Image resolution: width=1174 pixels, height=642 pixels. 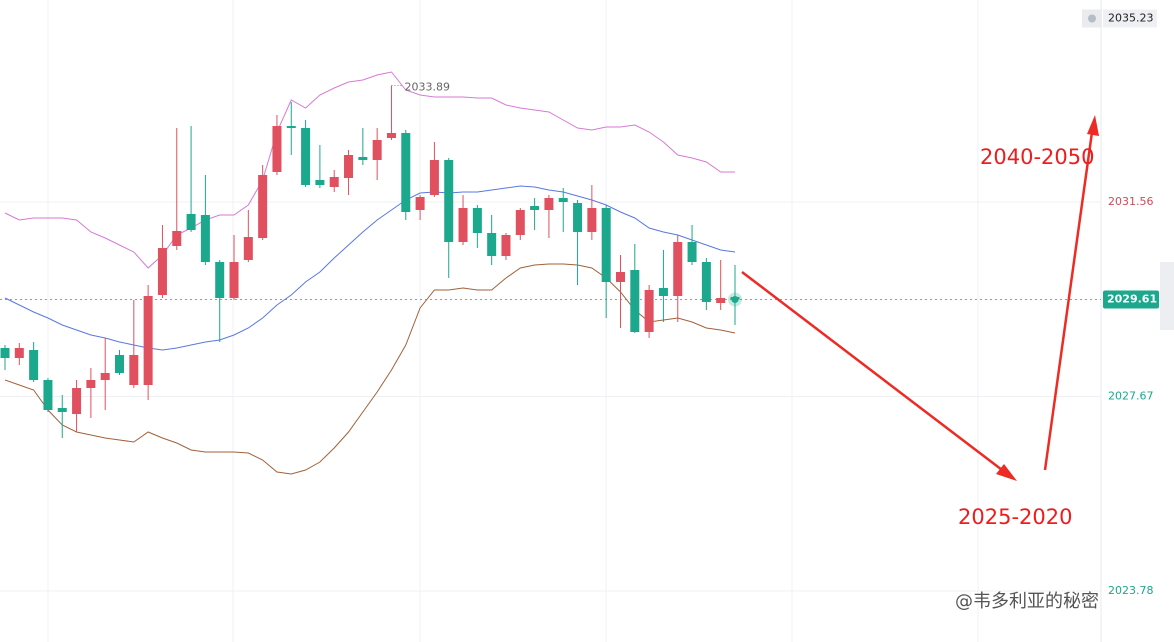 What do you see at coordinates (1167, 296) in the screenshot?
I see `scroll-handle` at bounding box center [1167, 296].